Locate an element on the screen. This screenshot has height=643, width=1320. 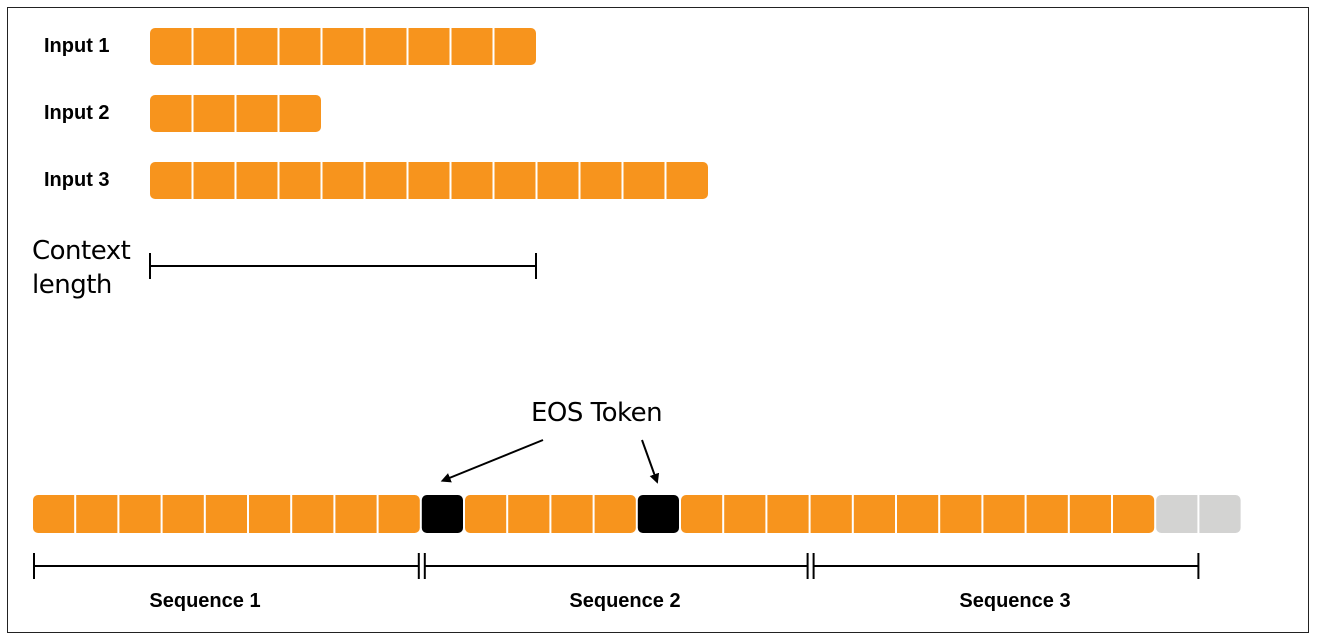
padding-tokens-group is located at coordinates (1198, 514).